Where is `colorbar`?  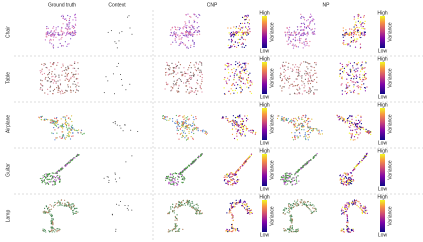 colorbar is located at coordinates (382, 124).